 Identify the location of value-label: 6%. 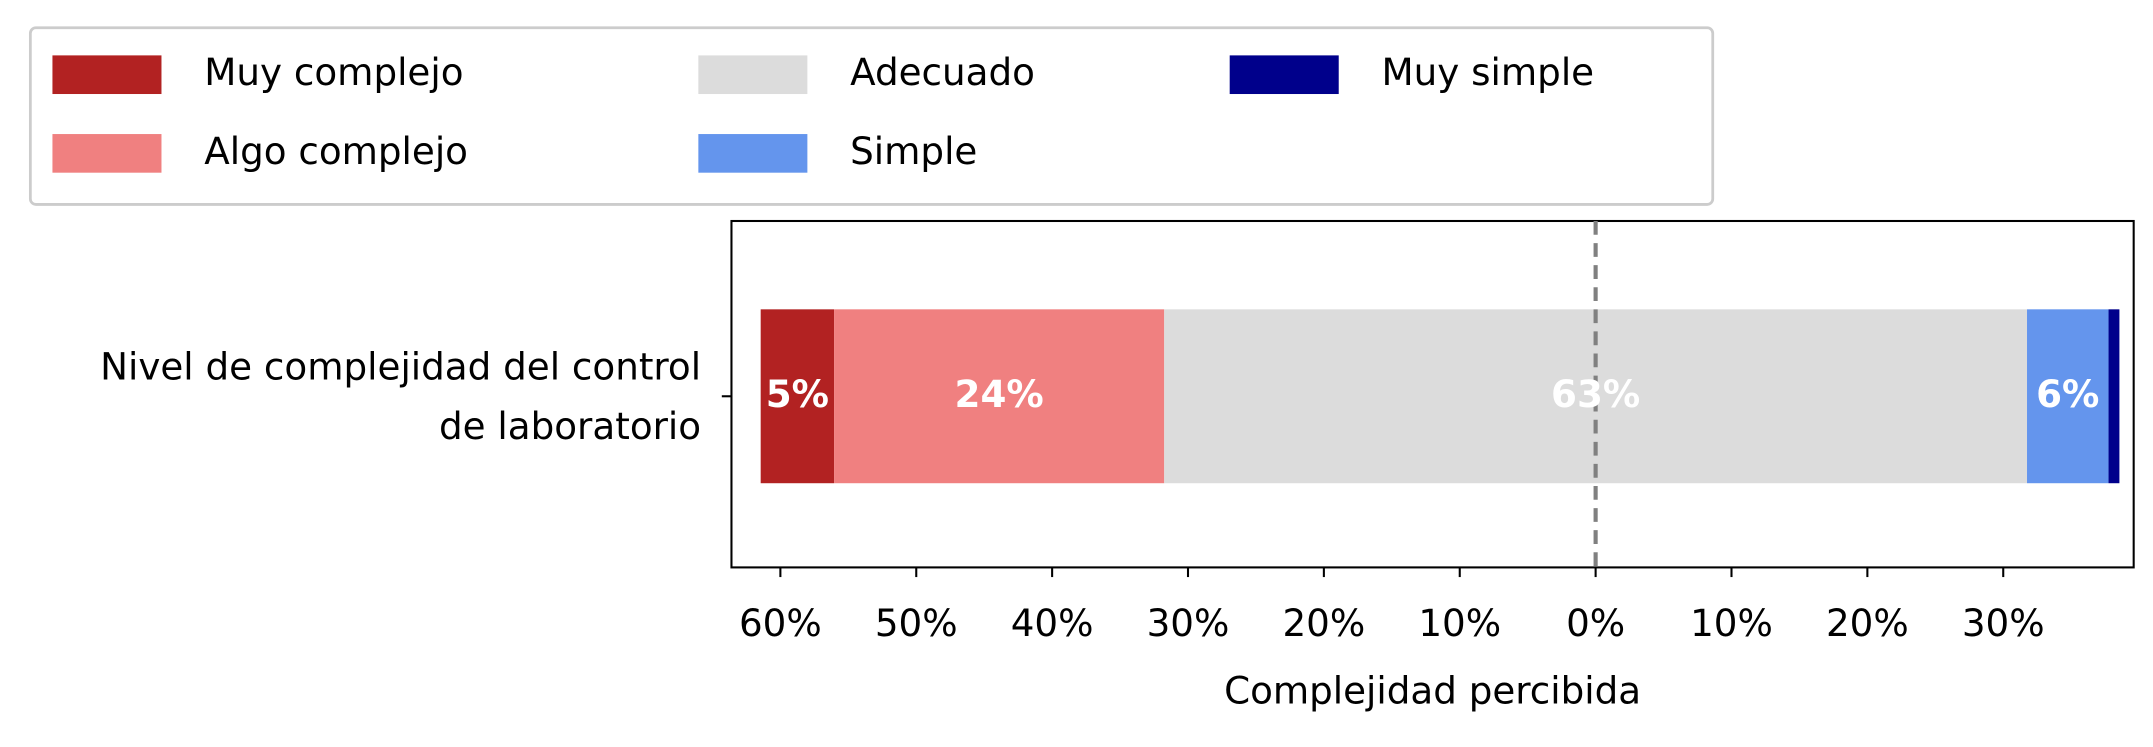
(2067, 394).